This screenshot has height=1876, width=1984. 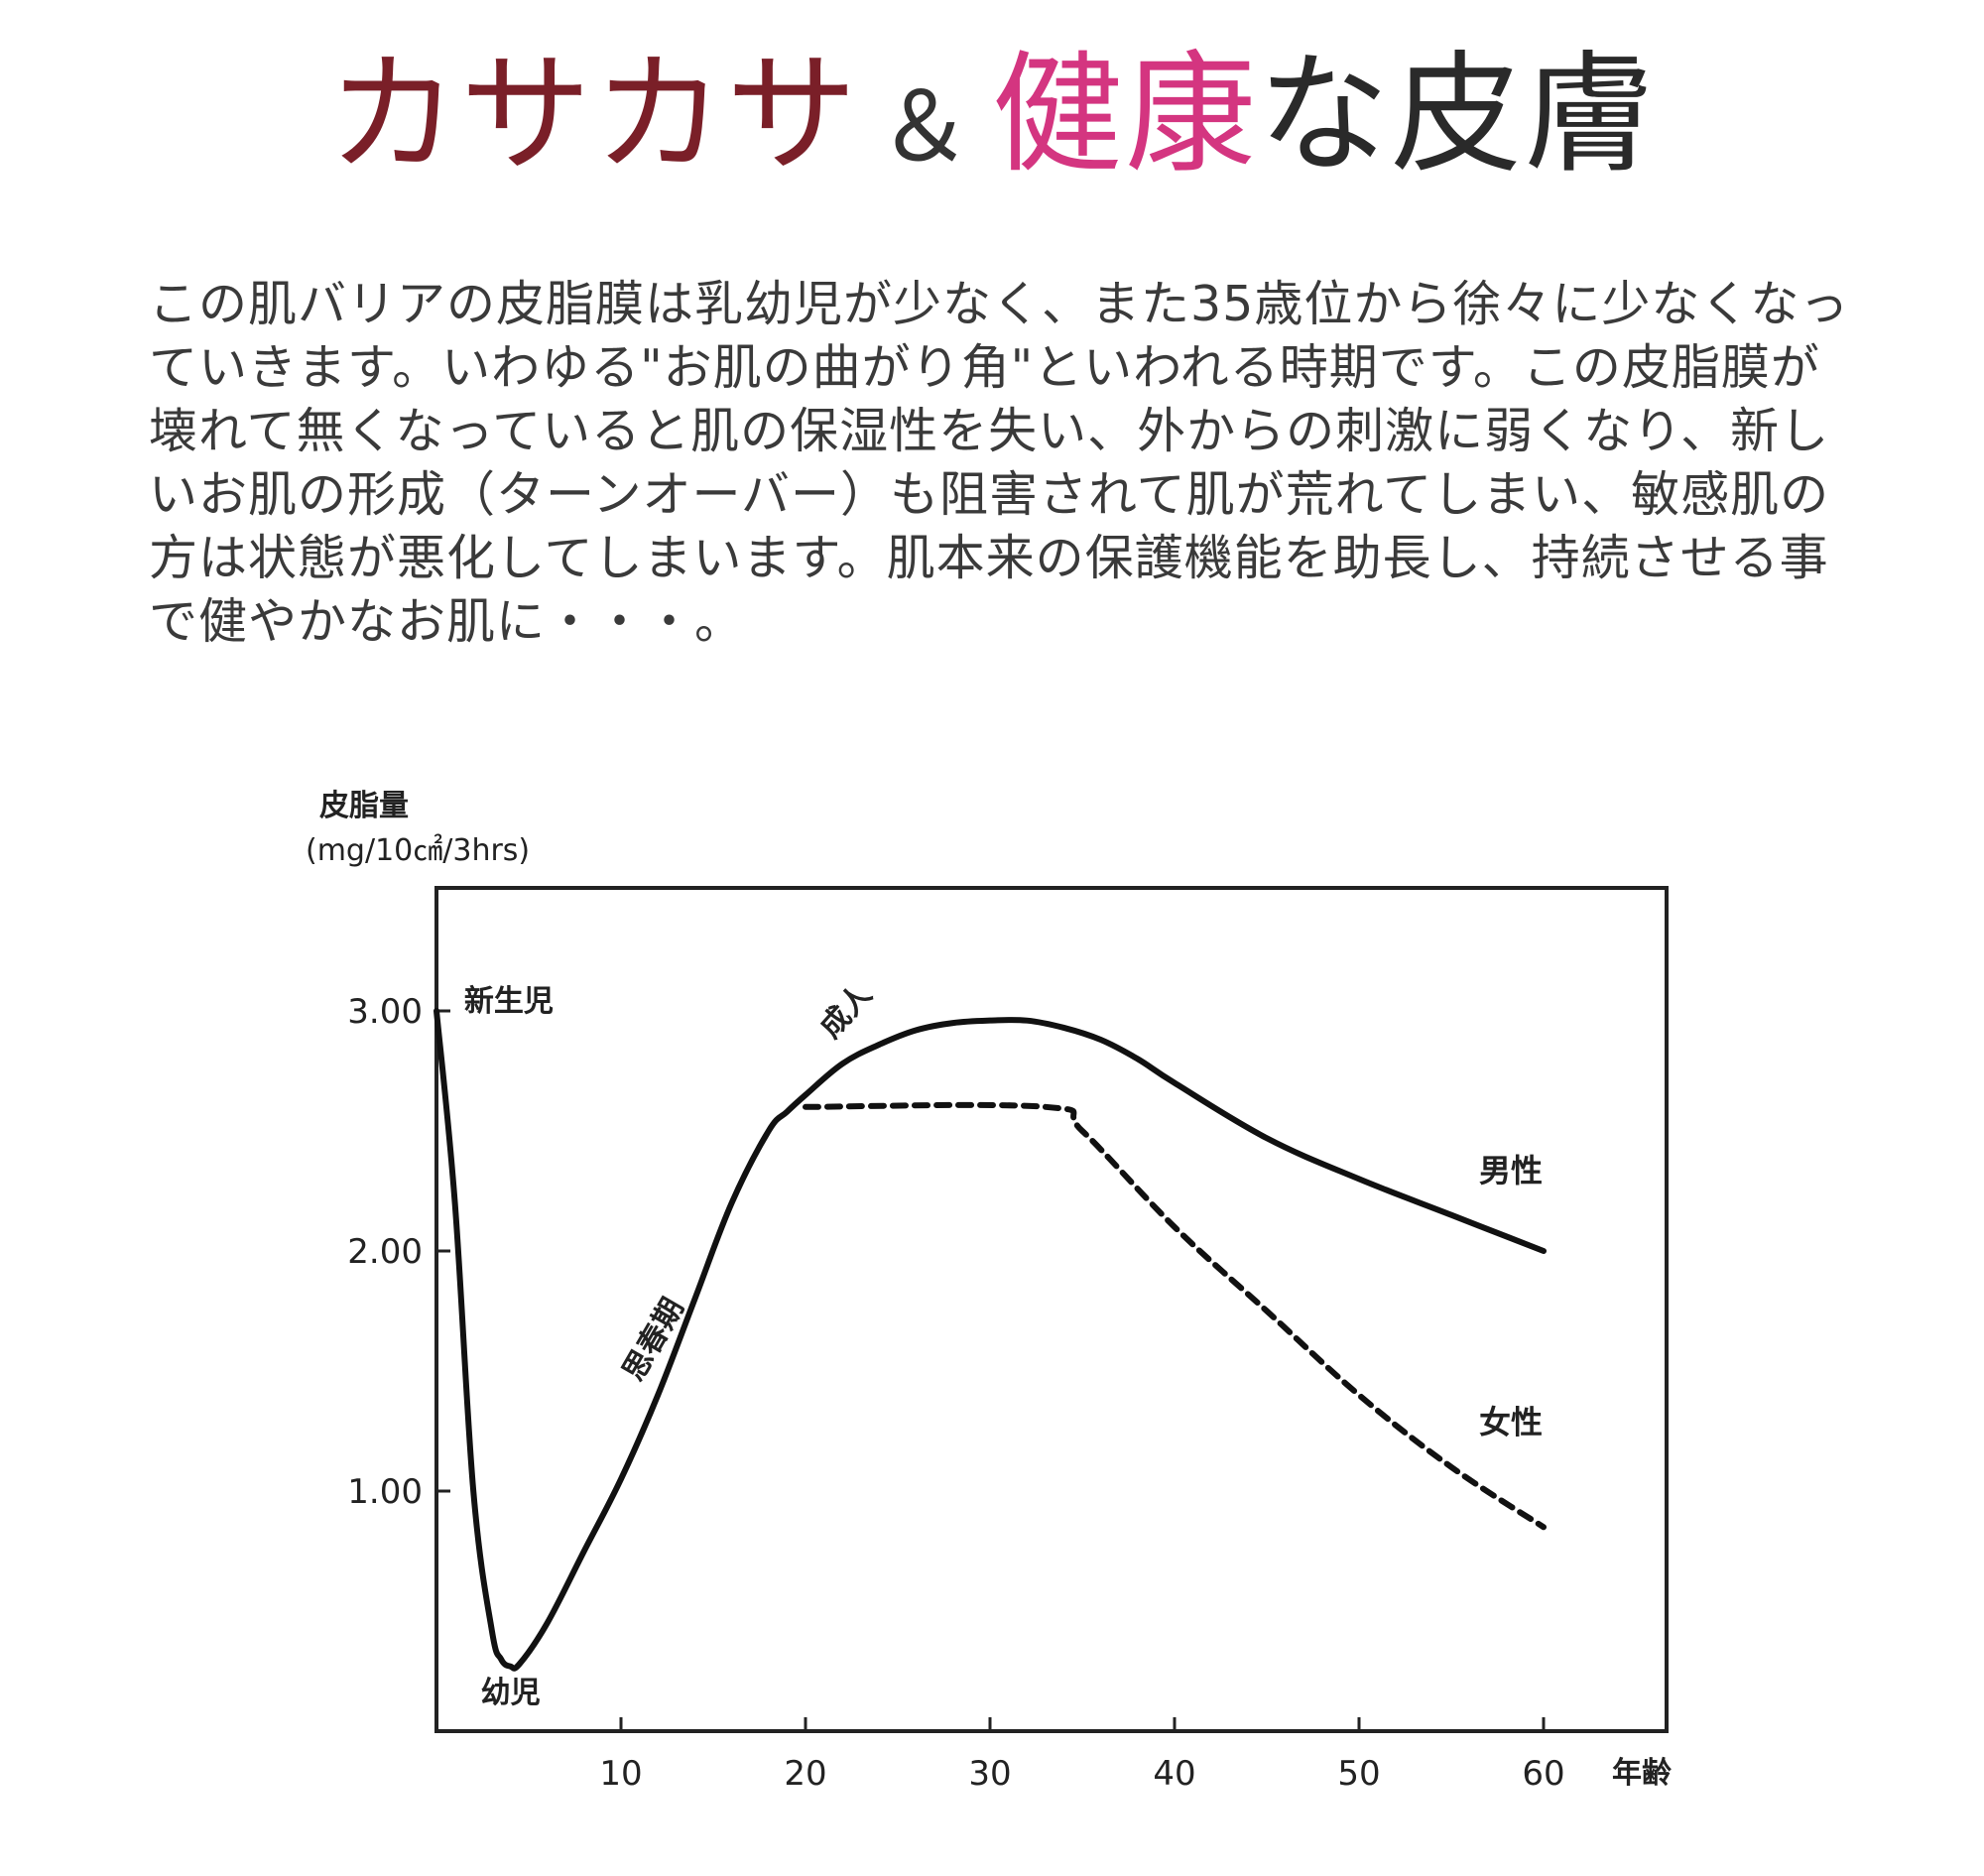 I want to click on series-label: 女性, so click(x=1511, y=1421).